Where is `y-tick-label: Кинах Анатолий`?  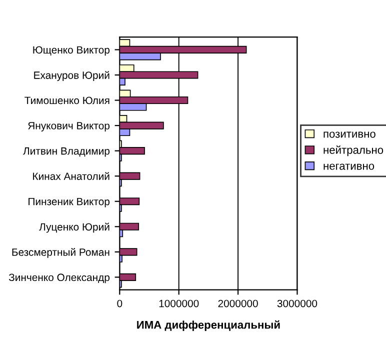 y-tick-label: Кинах Анатолий is located at coordinates (71, 176).